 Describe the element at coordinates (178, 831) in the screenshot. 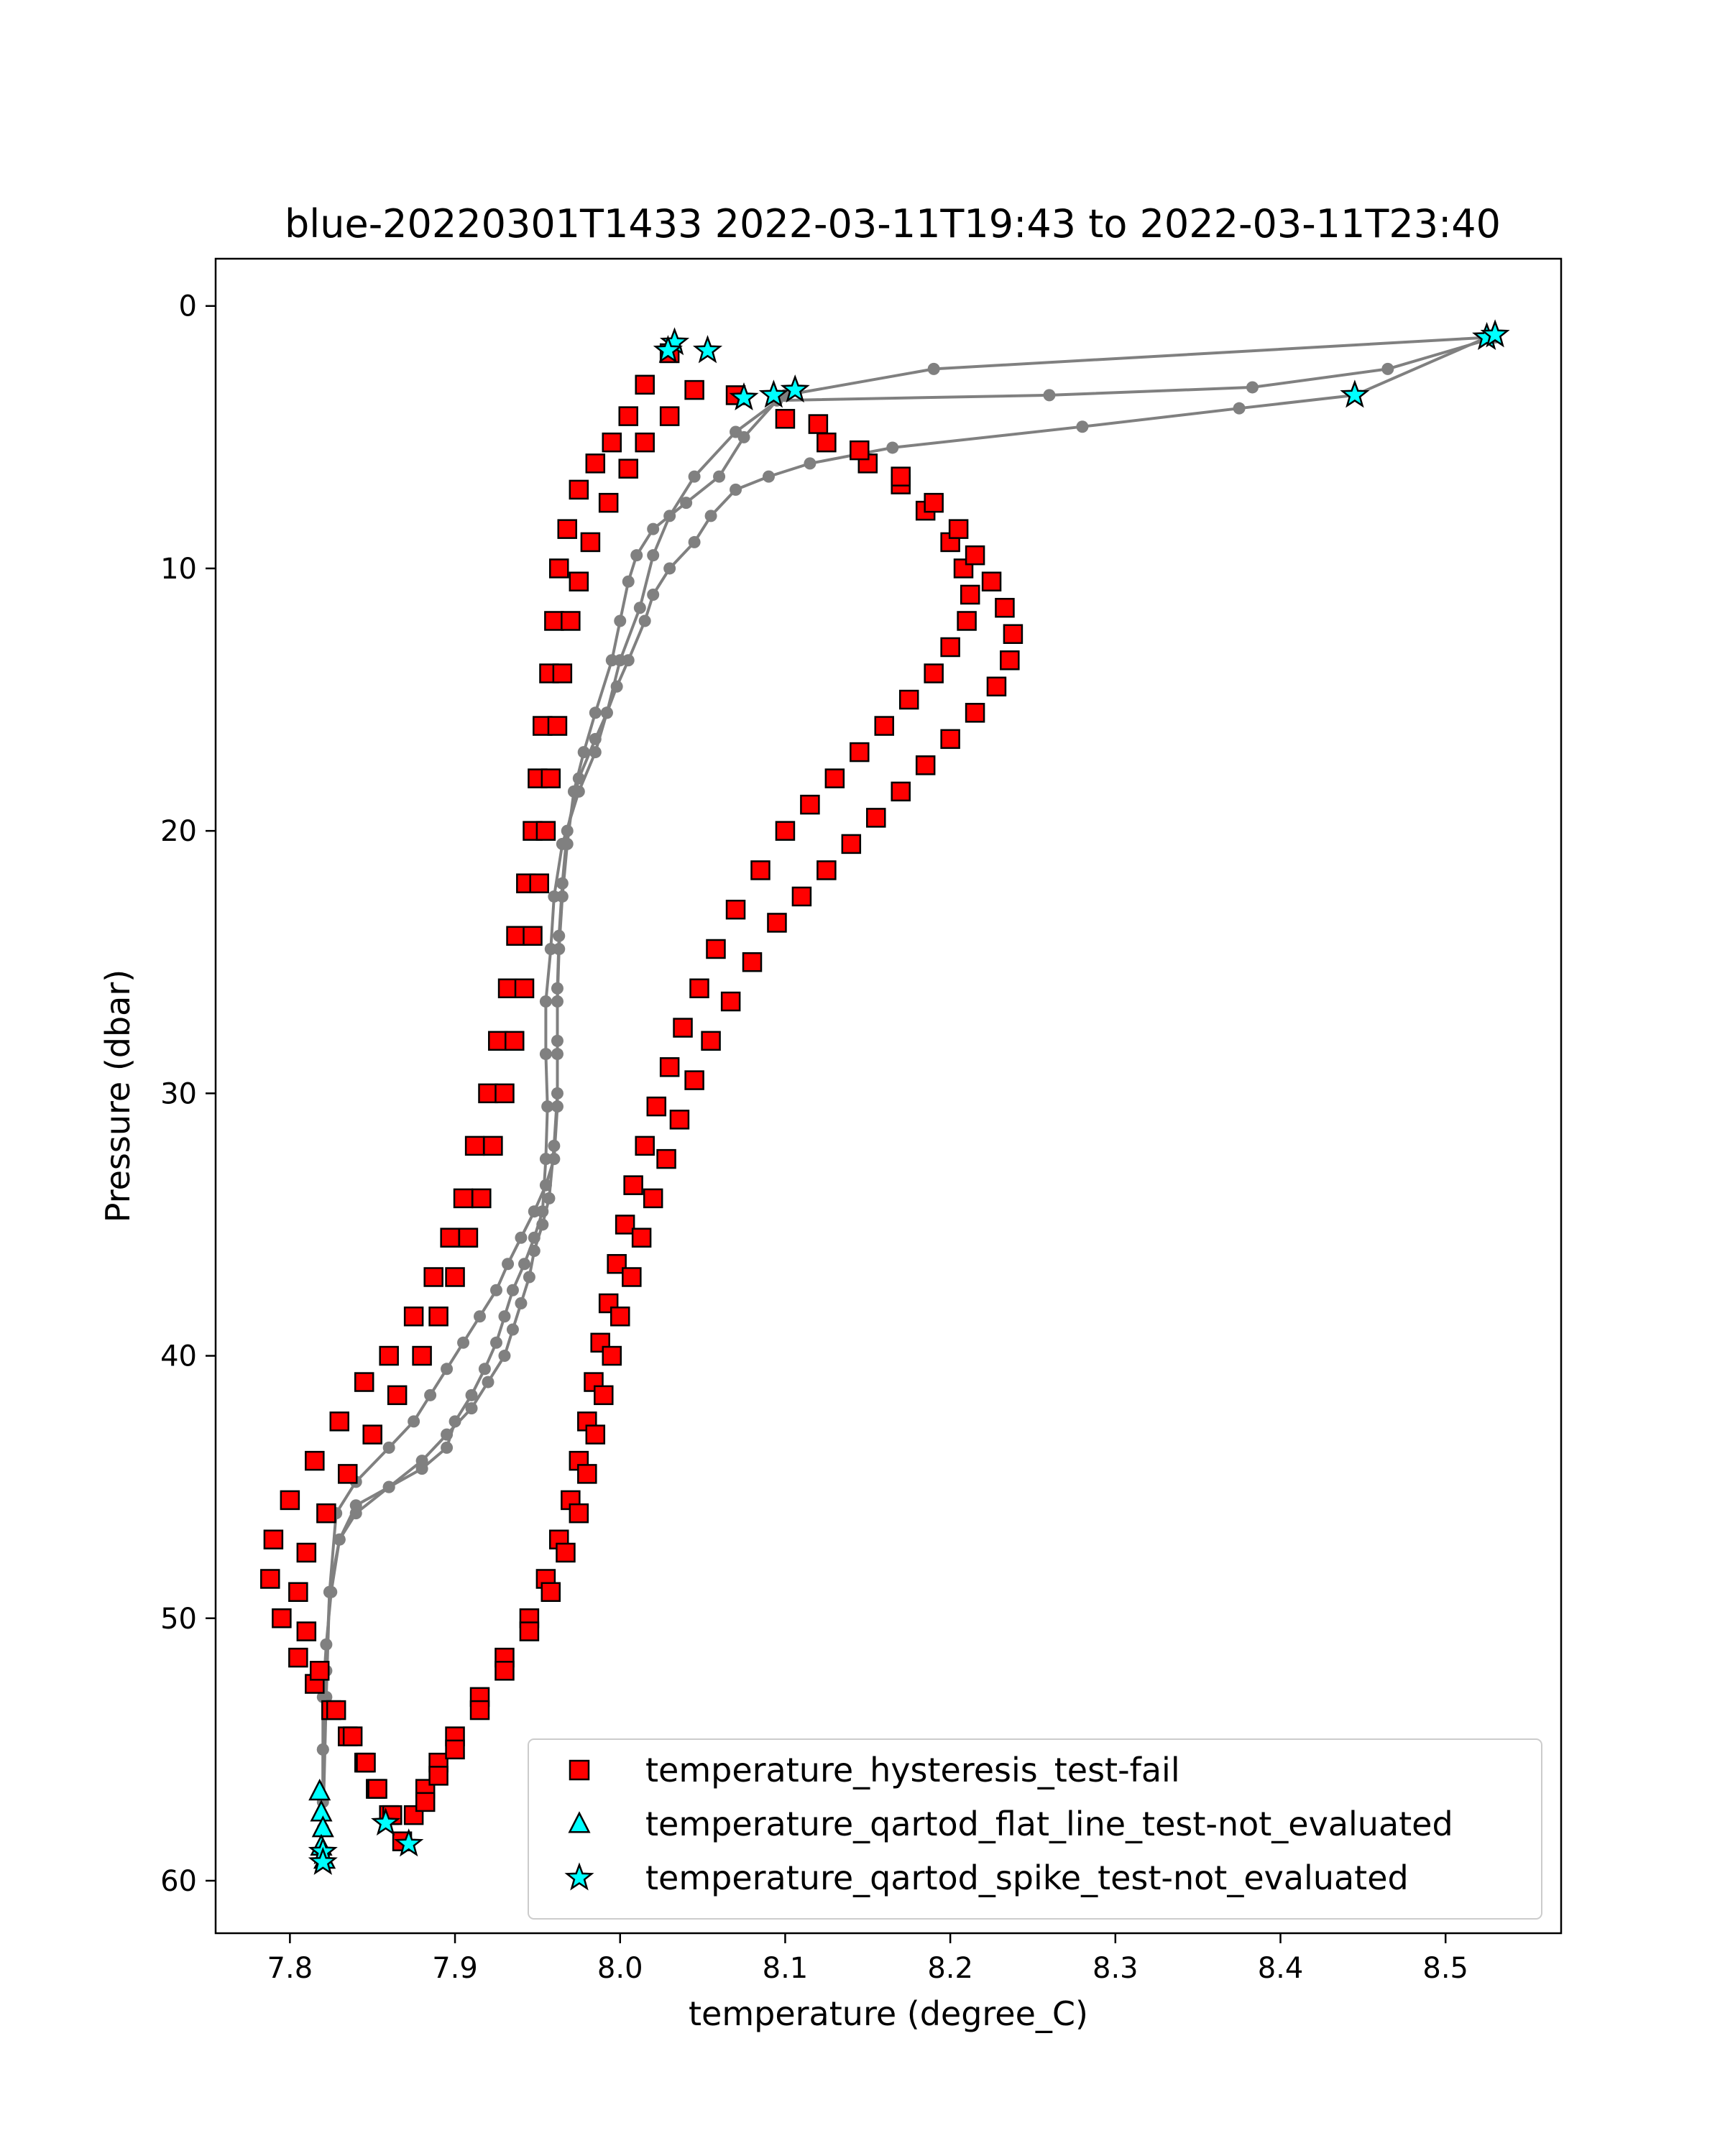

I see `y-tick-label: 20` at that location.